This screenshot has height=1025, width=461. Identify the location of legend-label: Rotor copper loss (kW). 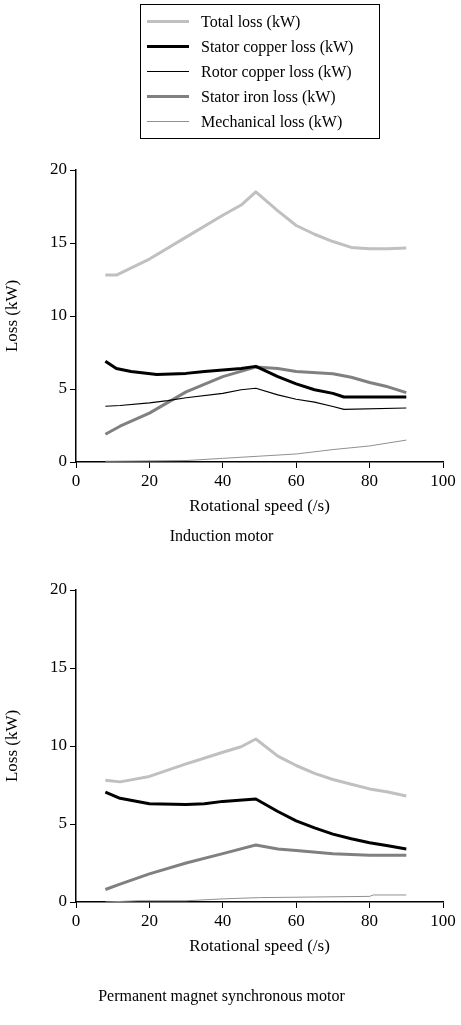
(276, 71).